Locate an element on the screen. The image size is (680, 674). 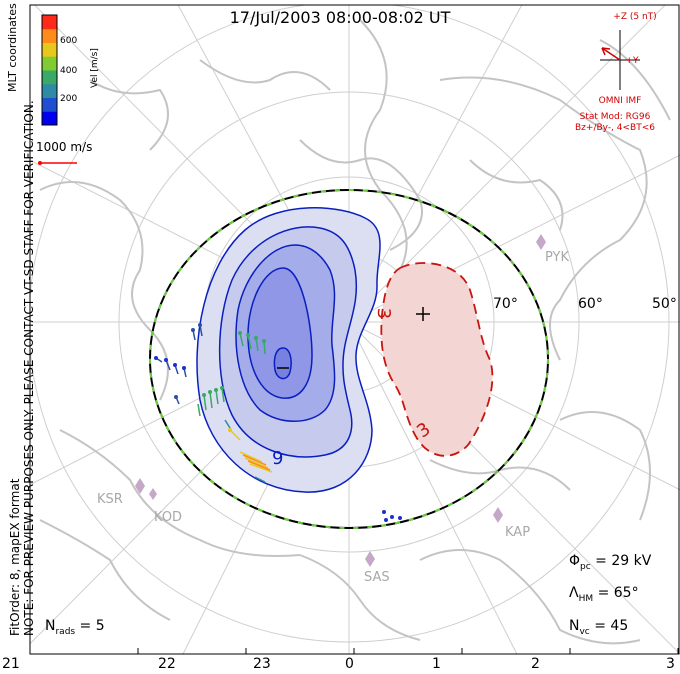
mlt-tick-marks is located at coordinates (354, 651).